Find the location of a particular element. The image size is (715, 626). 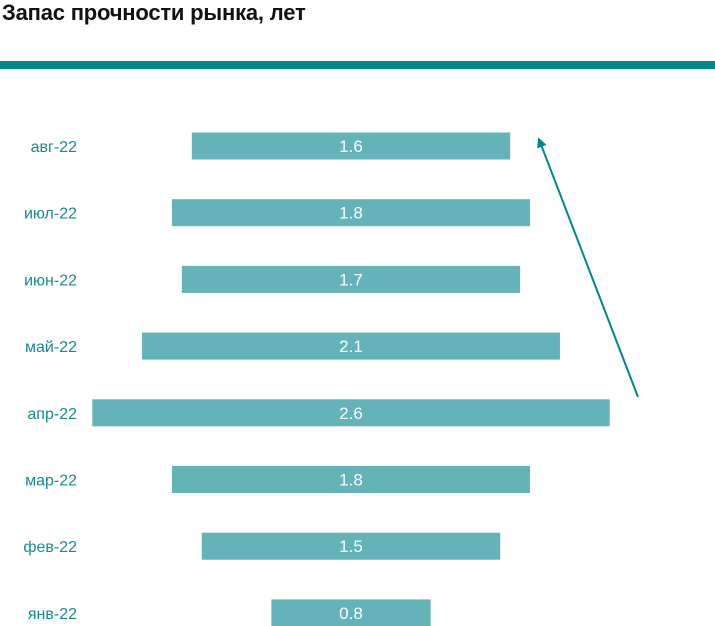

value-label: 2.6 is located at coordinates (351, 413).